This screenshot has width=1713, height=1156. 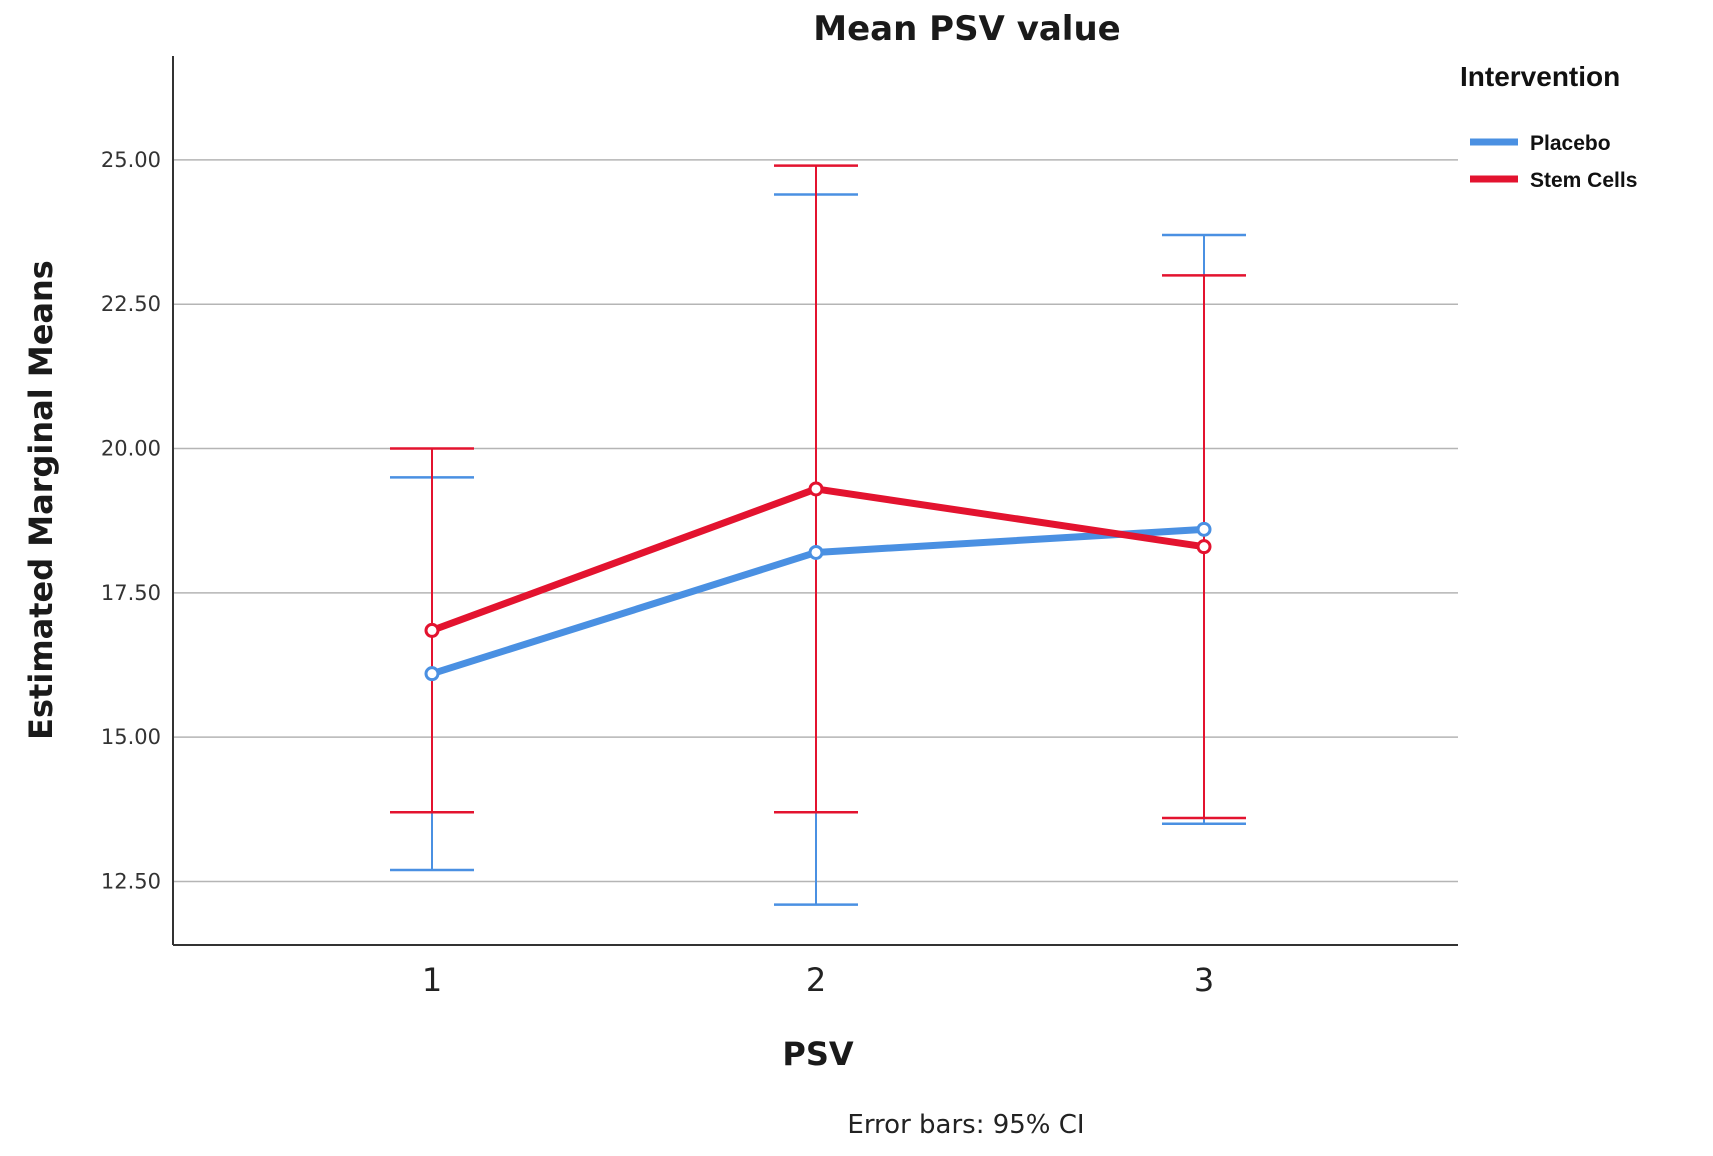 What do you see at coordinates (131, 160) in the screenshot?
I see `y-tick-label: 25.00` at bounding box center [131, 160].